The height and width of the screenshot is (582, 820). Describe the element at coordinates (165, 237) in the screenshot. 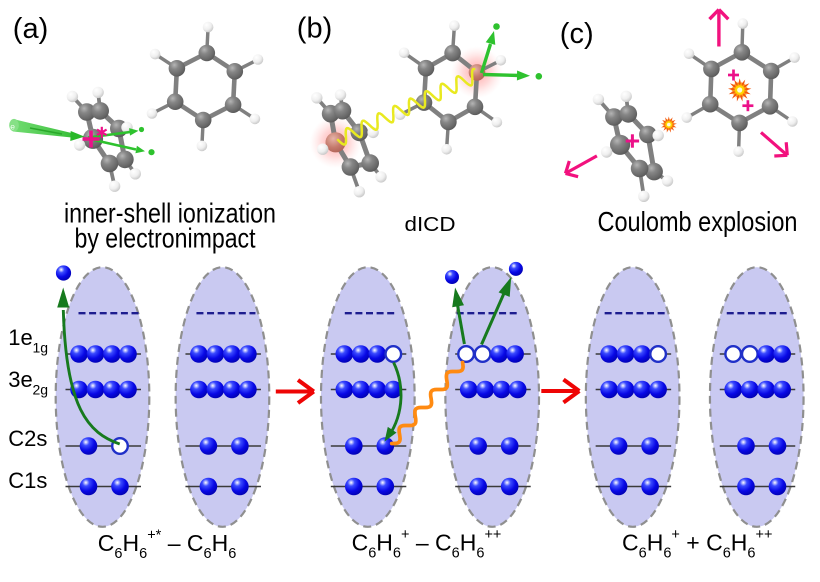

I see `svg-text: by electronimpact` at that location.